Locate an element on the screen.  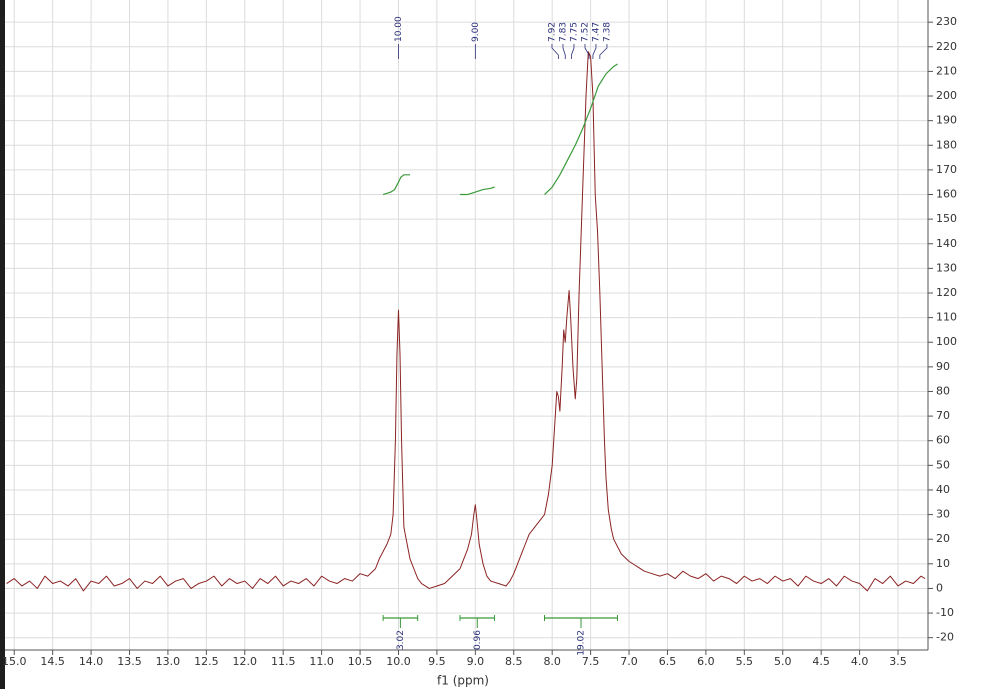
x-tick-label: 10.0 is located at coordinates (398, 661).